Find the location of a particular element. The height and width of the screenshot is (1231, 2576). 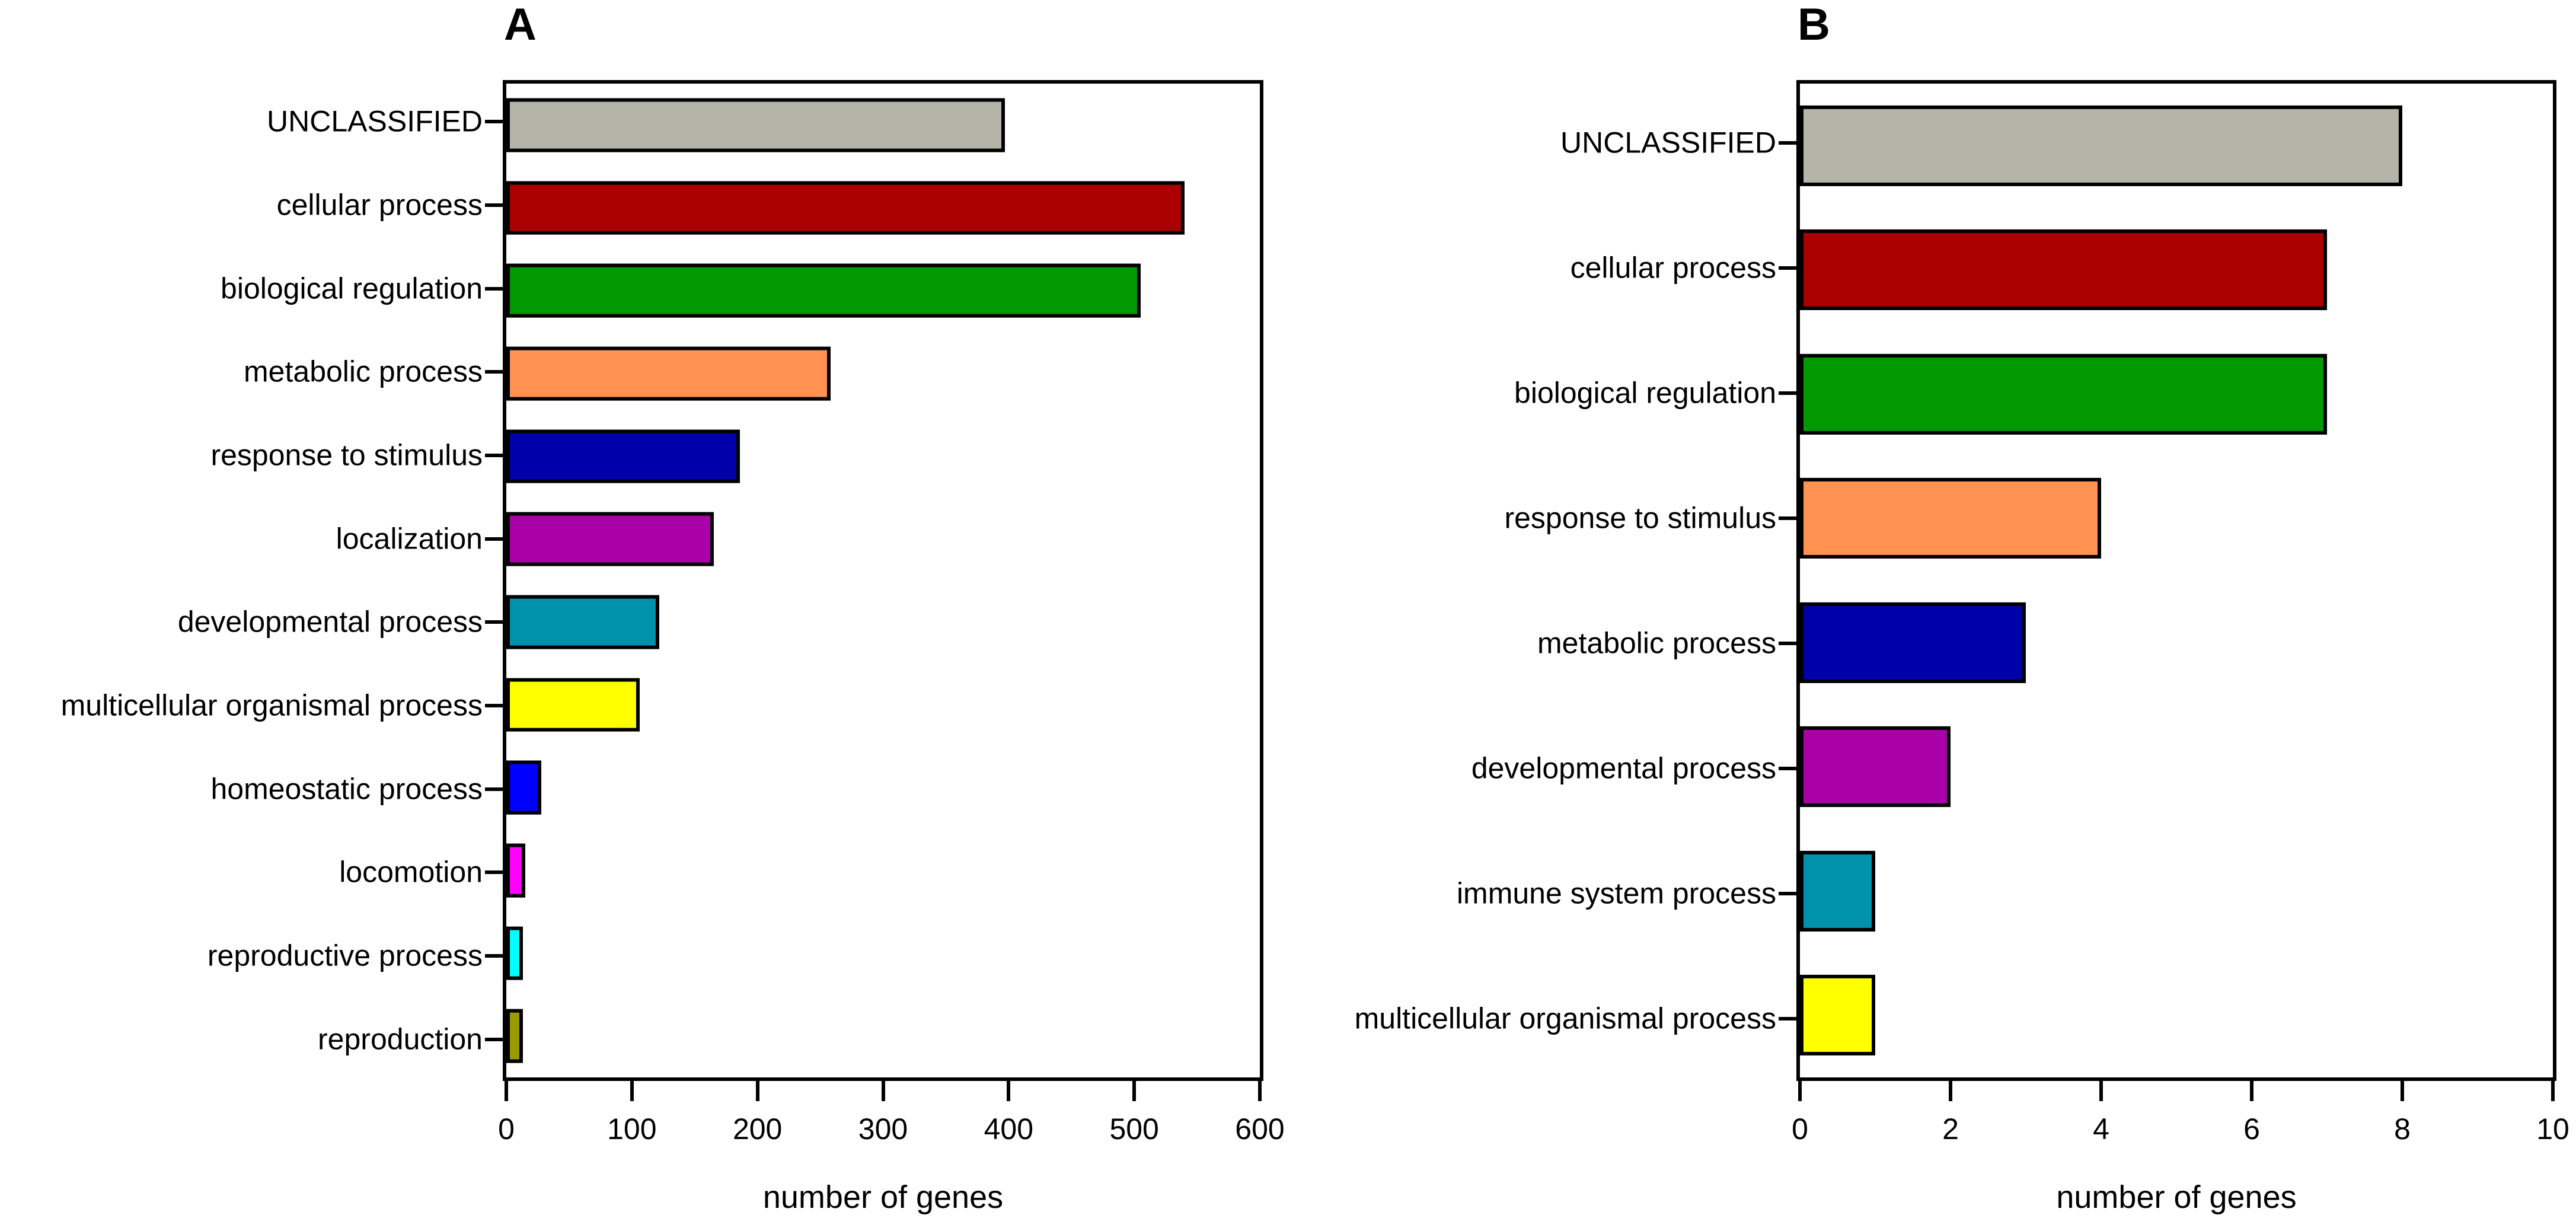

bar-locomotion is located at coordinates (515, 870).